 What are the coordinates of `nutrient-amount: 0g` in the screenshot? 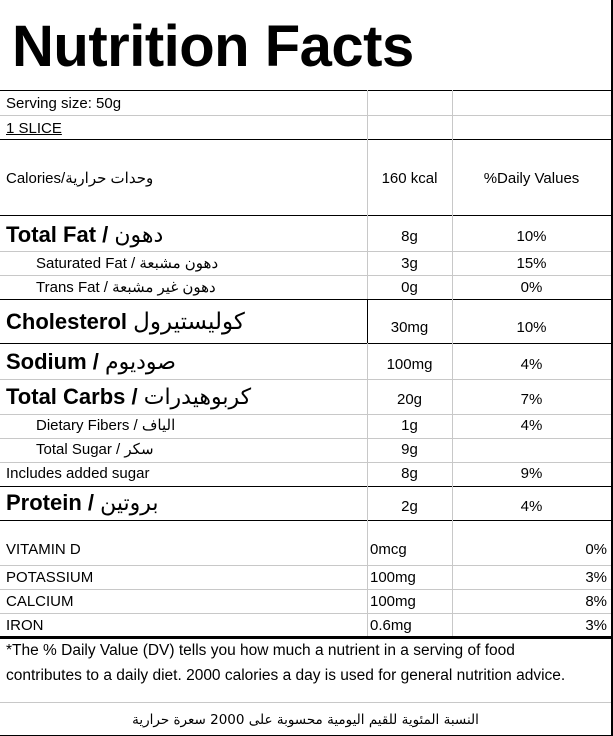 It's located at (409, 287).